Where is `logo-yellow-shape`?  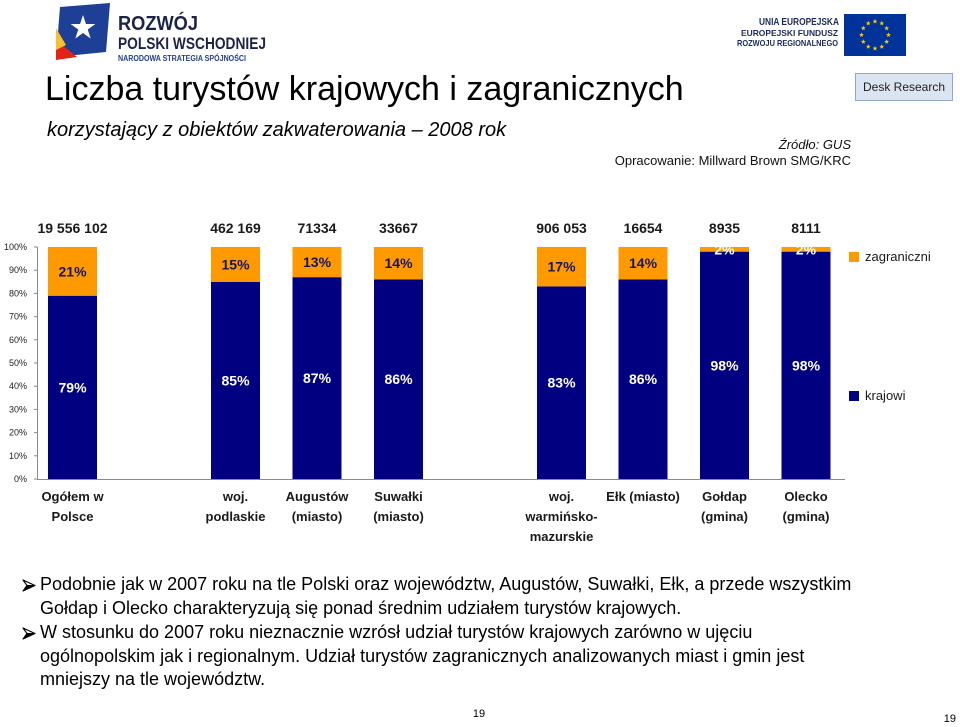 logo-yellow-shape is located at coordinates (61, 39).